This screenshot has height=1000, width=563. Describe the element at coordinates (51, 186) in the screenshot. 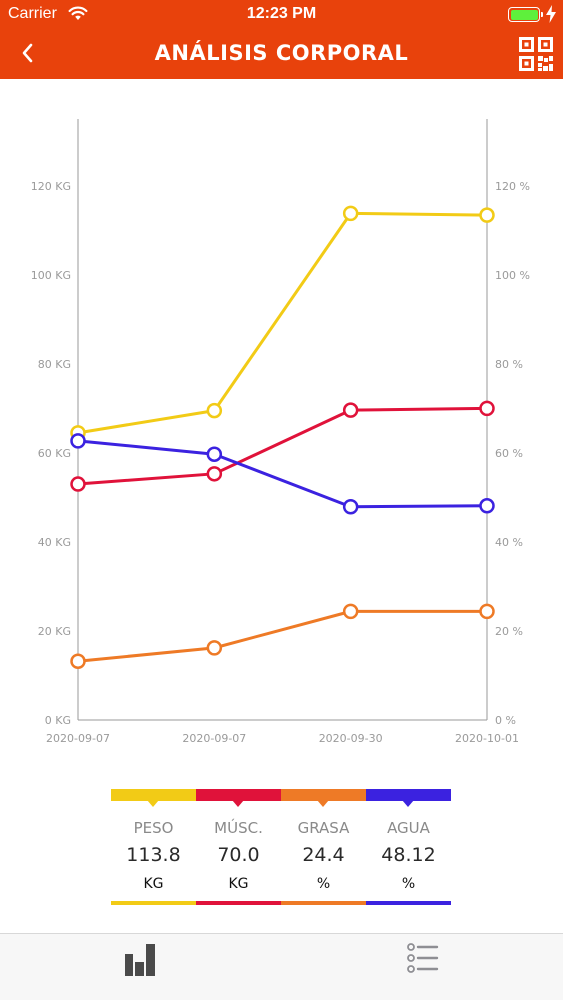

I see `left-axis-tick-label: 120 KG` at that location.